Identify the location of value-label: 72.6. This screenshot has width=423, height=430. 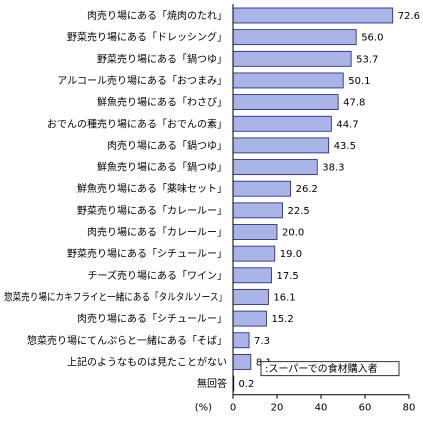
(409, 16).